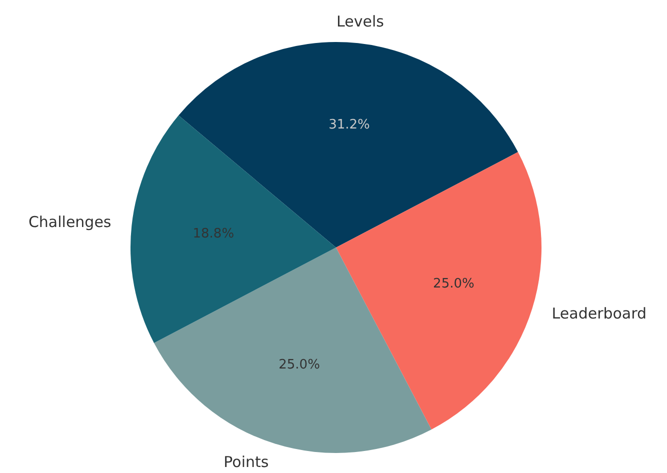 The image size is (667, 473). I want to click on slice-label: Challenges, so click(70, 222).